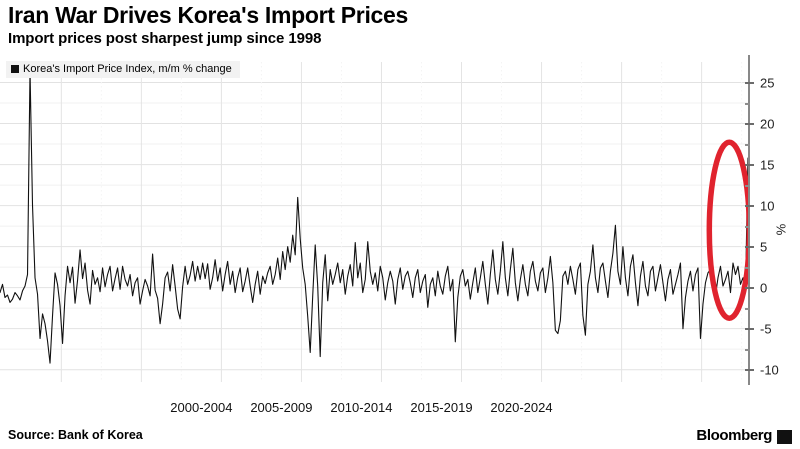 This screenshot has width=800, height=449. I want to click on y-axis-unit-label: %, so click(781, 229).